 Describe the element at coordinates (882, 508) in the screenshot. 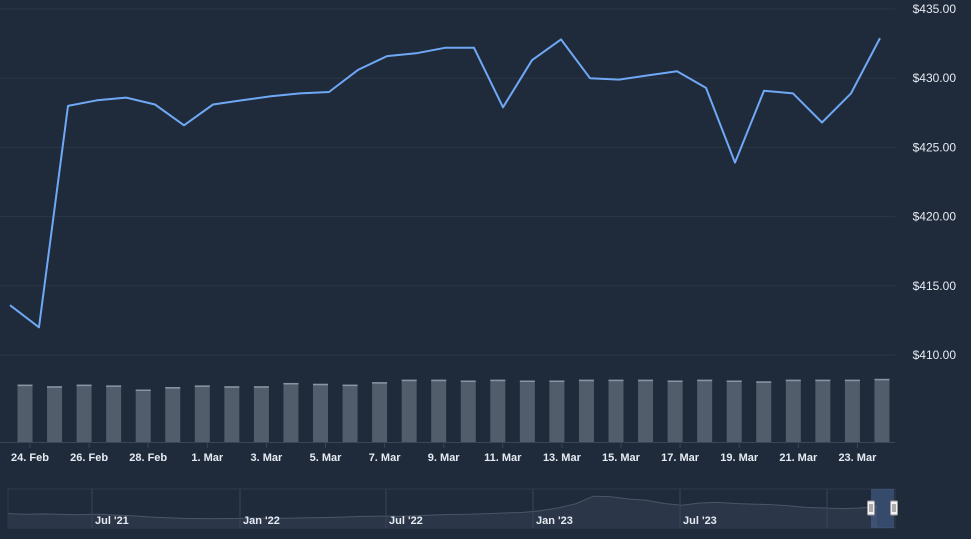

I see `navigator-selection` at that location.